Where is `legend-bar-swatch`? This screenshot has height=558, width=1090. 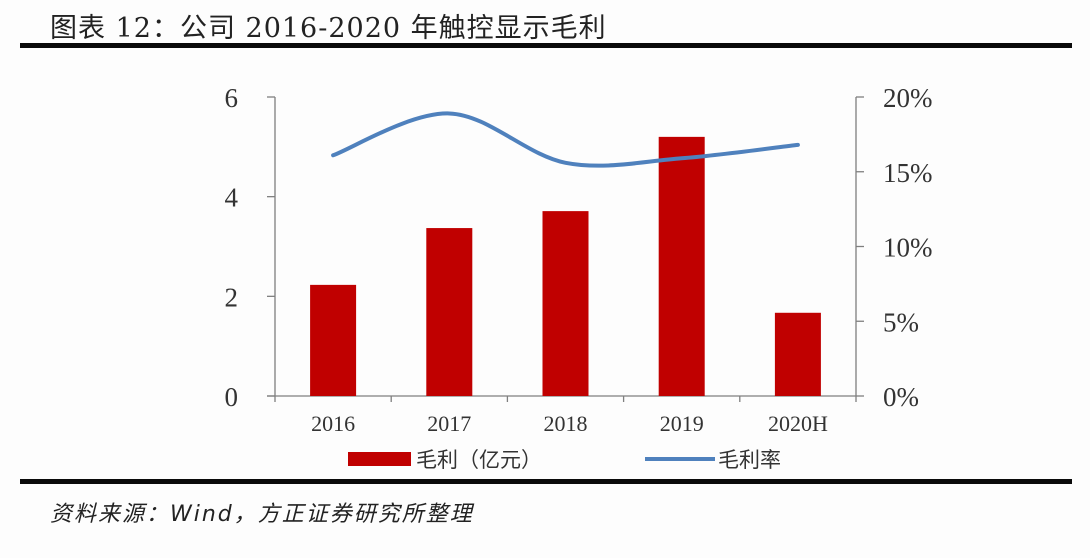 legend-bar-swatch is located at coordinates (379, 459).